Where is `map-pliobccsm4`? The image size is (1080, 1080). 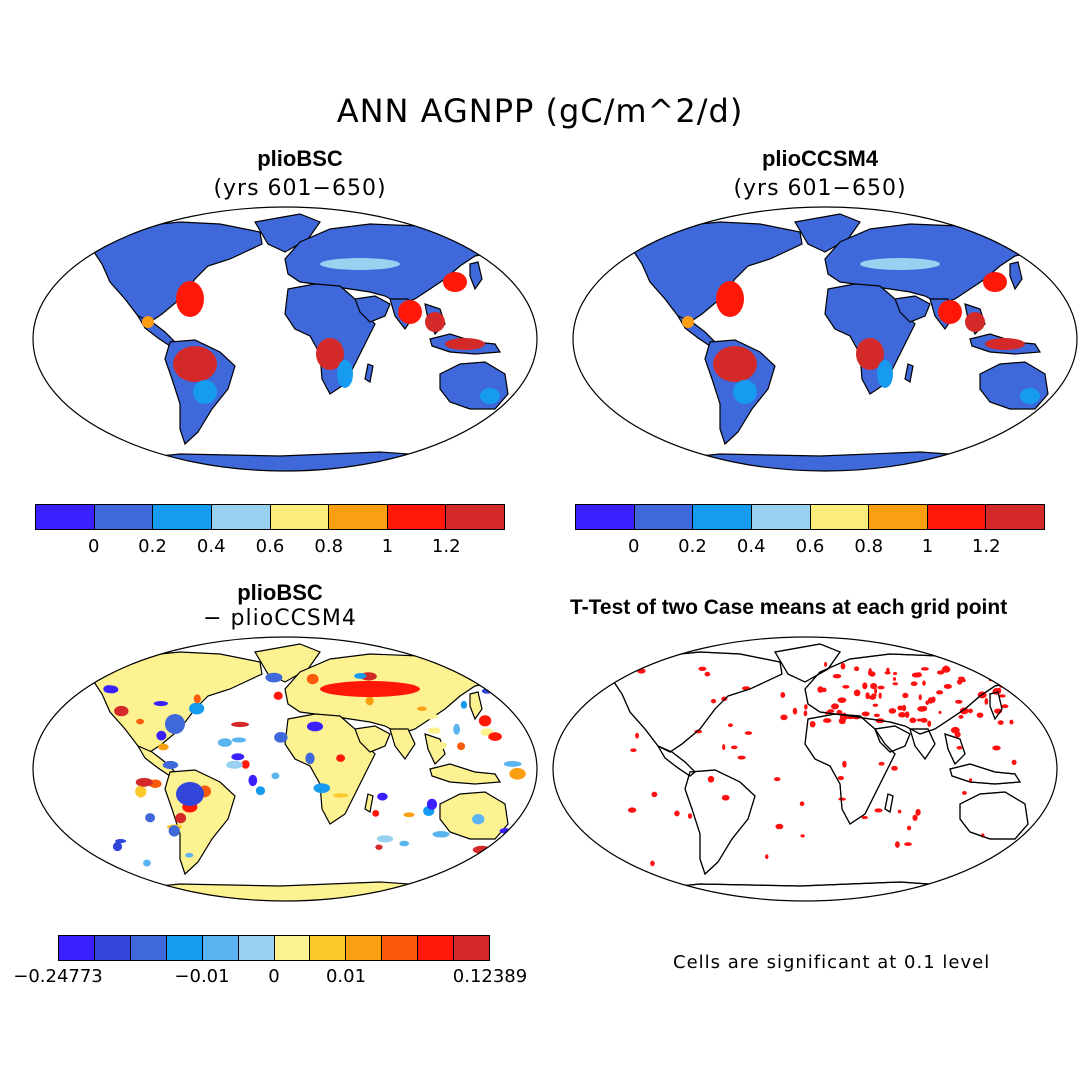 map-pliobccsm4 is located at coordinates (825, 339).